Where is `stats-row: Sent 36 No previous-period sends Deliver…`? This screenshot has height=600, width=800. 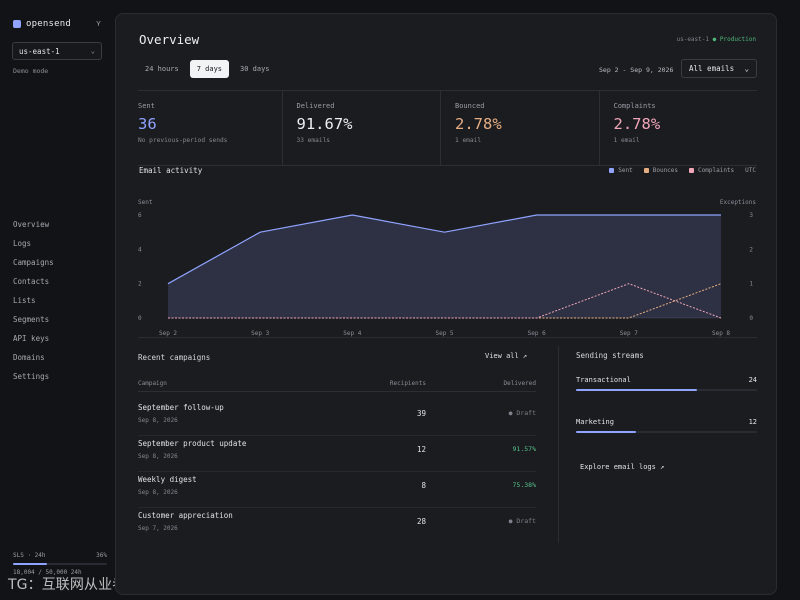 stats-row: Sent 36 No previous-period sends Deliver… is located at coordinates (447, 128).